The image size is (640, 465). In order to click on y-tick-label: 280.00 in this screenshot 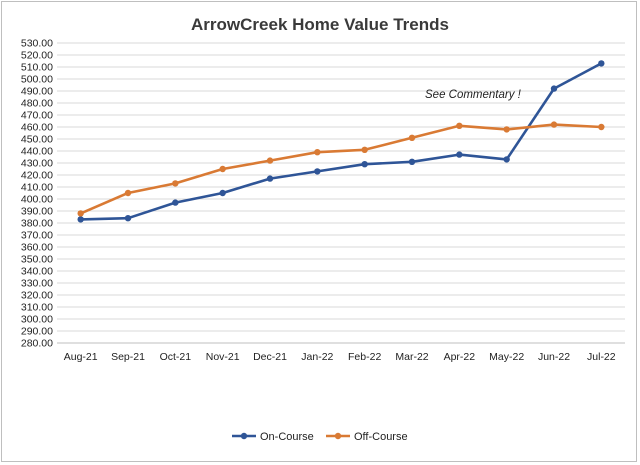, I will do `click(37, 344)`.